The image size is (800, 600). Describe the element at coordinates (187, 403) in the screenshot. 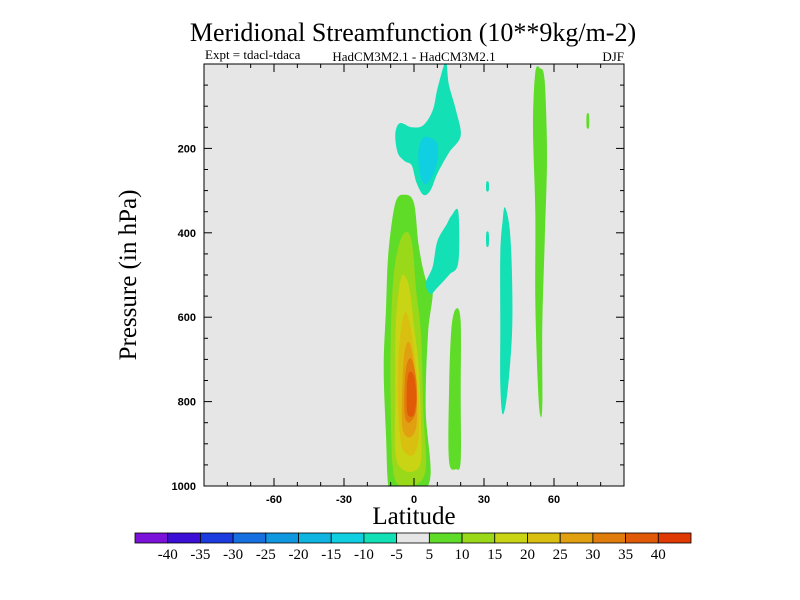

I see `y-tick-label: 800` at that location.